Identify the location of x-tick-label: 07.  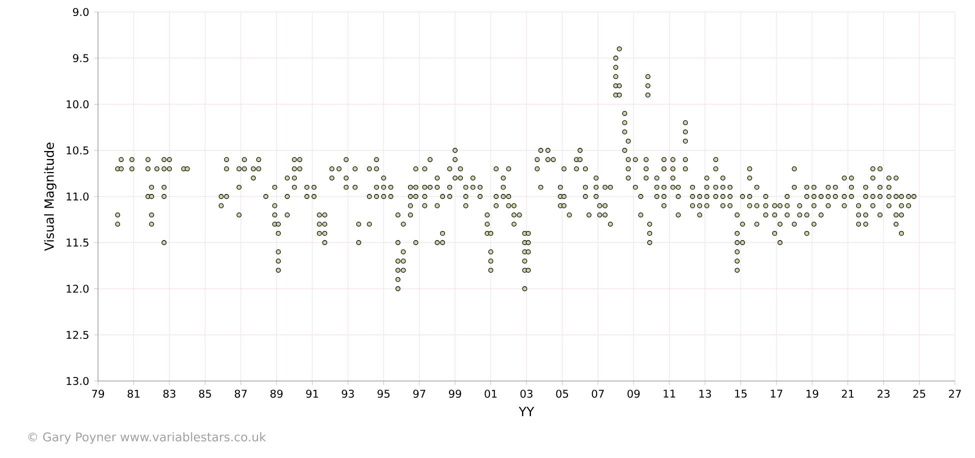
(598, 394).